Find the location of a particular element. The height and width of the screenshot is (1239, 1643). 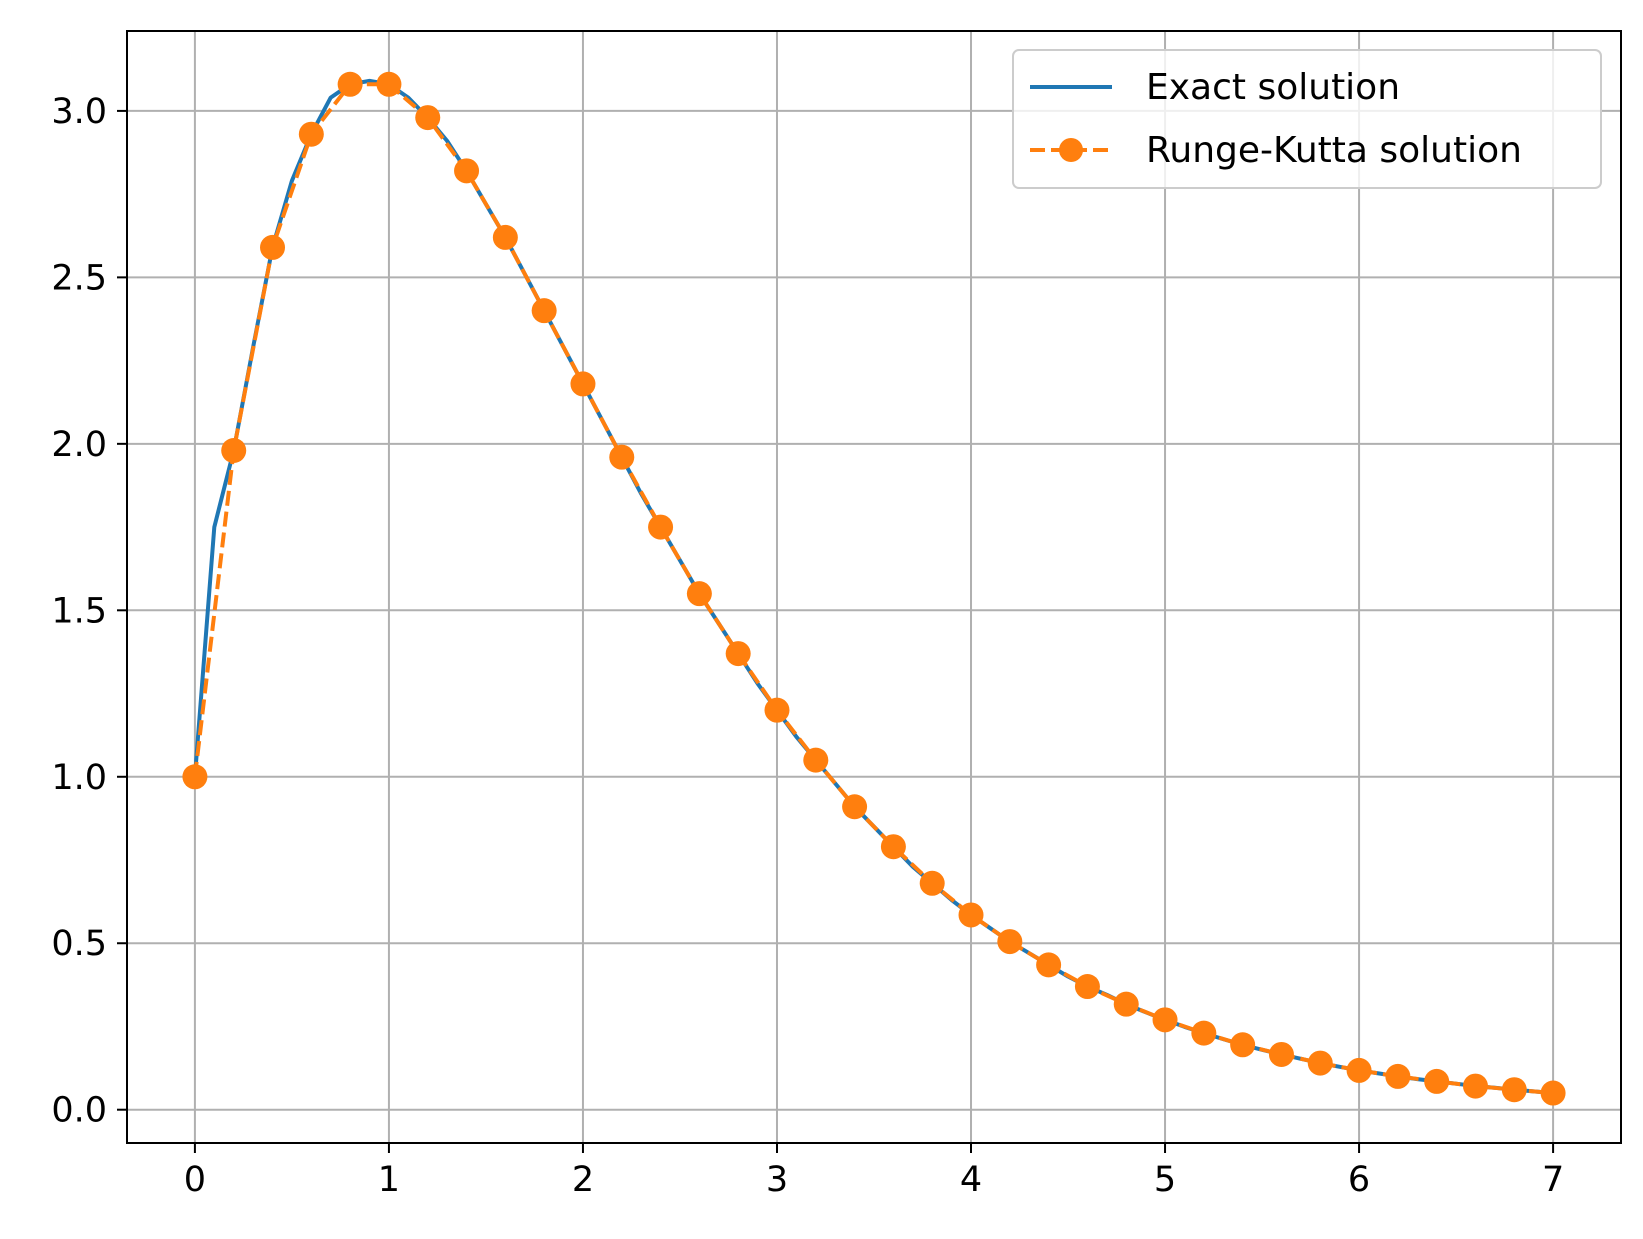

x-tick-label: 5 is located at coordinates (1165, 1180).